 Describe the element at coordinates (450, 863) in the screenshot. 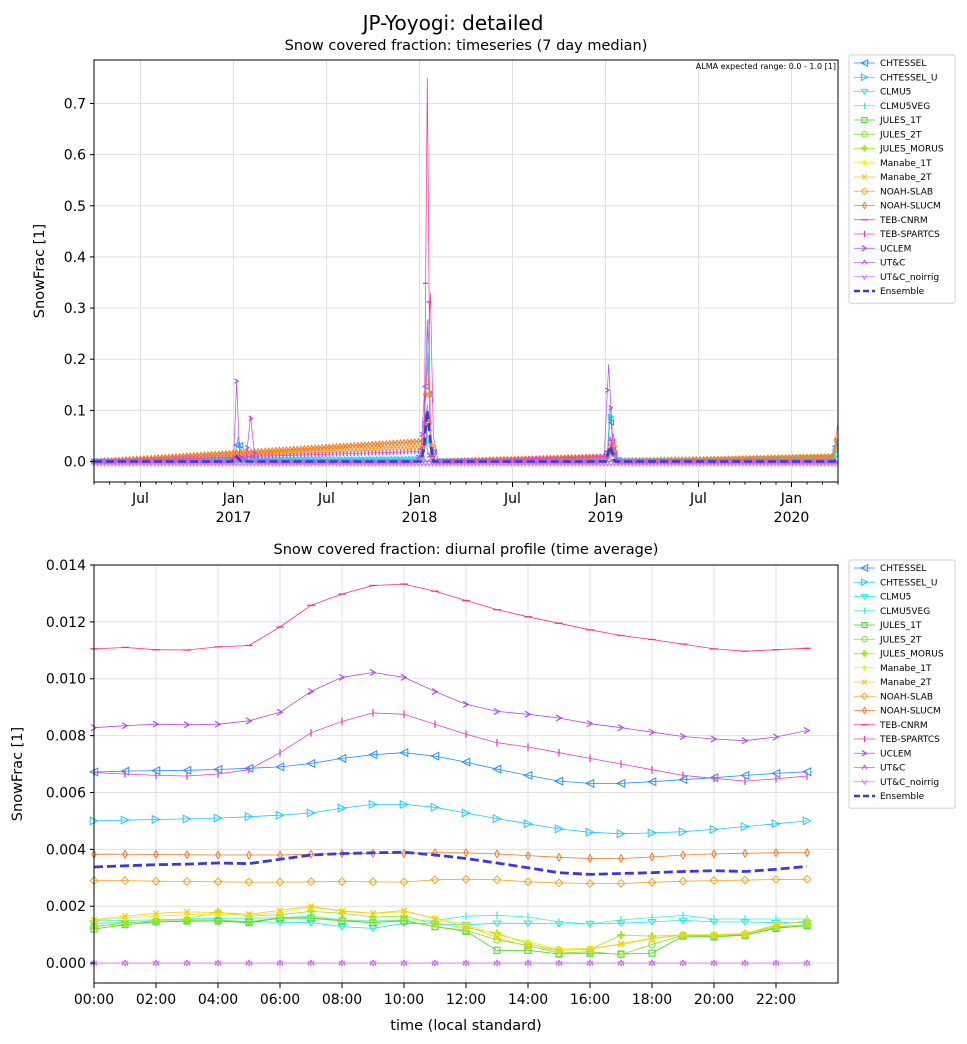

I see `diurnal-series-ensemble` at that location.